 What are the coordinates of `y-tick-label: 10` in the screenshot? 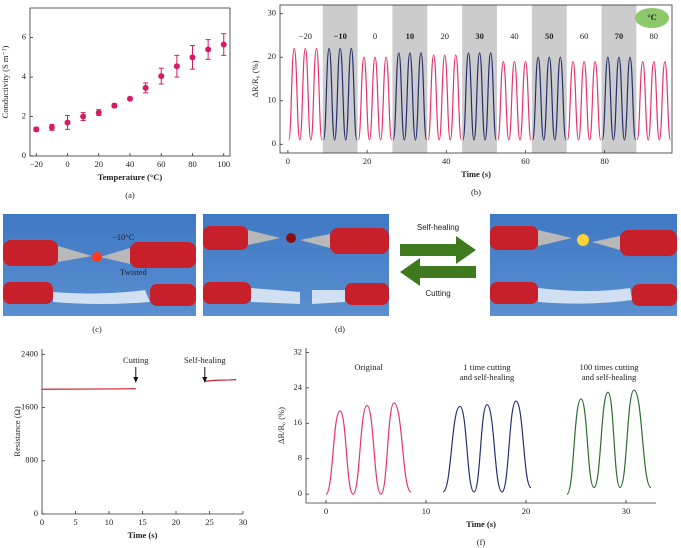 It's located at (272, 100).